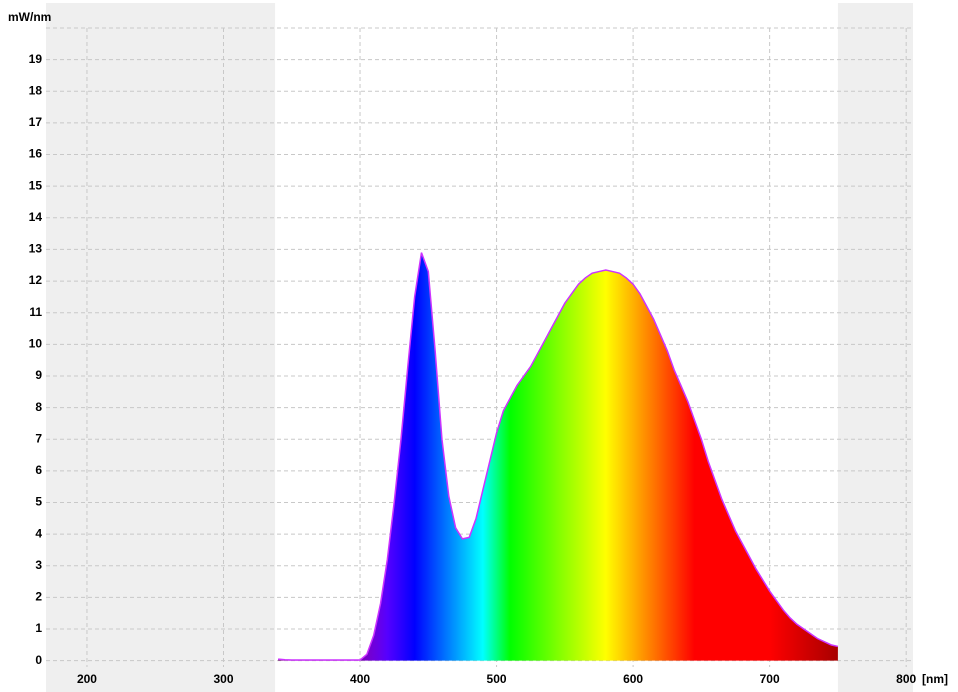 This screenshot has width=958, height=692. What do you see at coordinates (38, 533) in the screenshot?
I see `y-tick-label: 4` at bounding box center [38, 533].